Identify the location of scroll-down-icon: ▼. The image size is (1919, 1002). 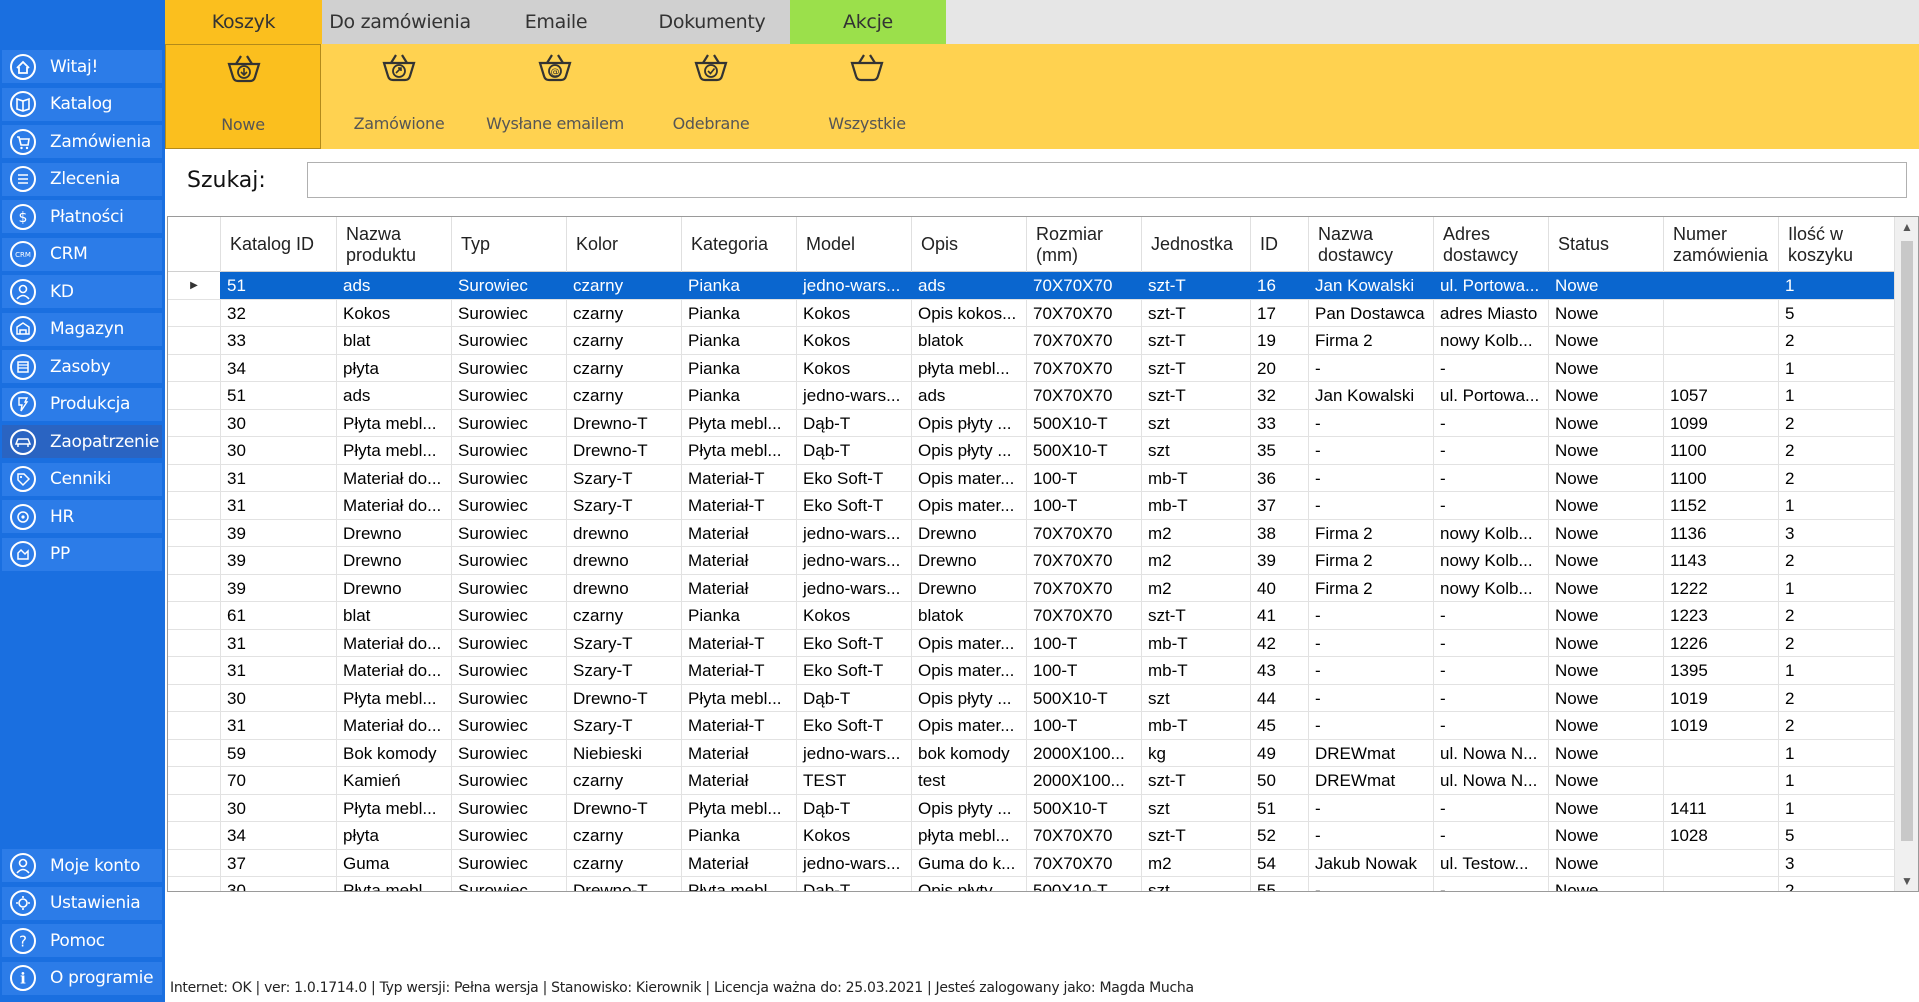
(1907, 881).